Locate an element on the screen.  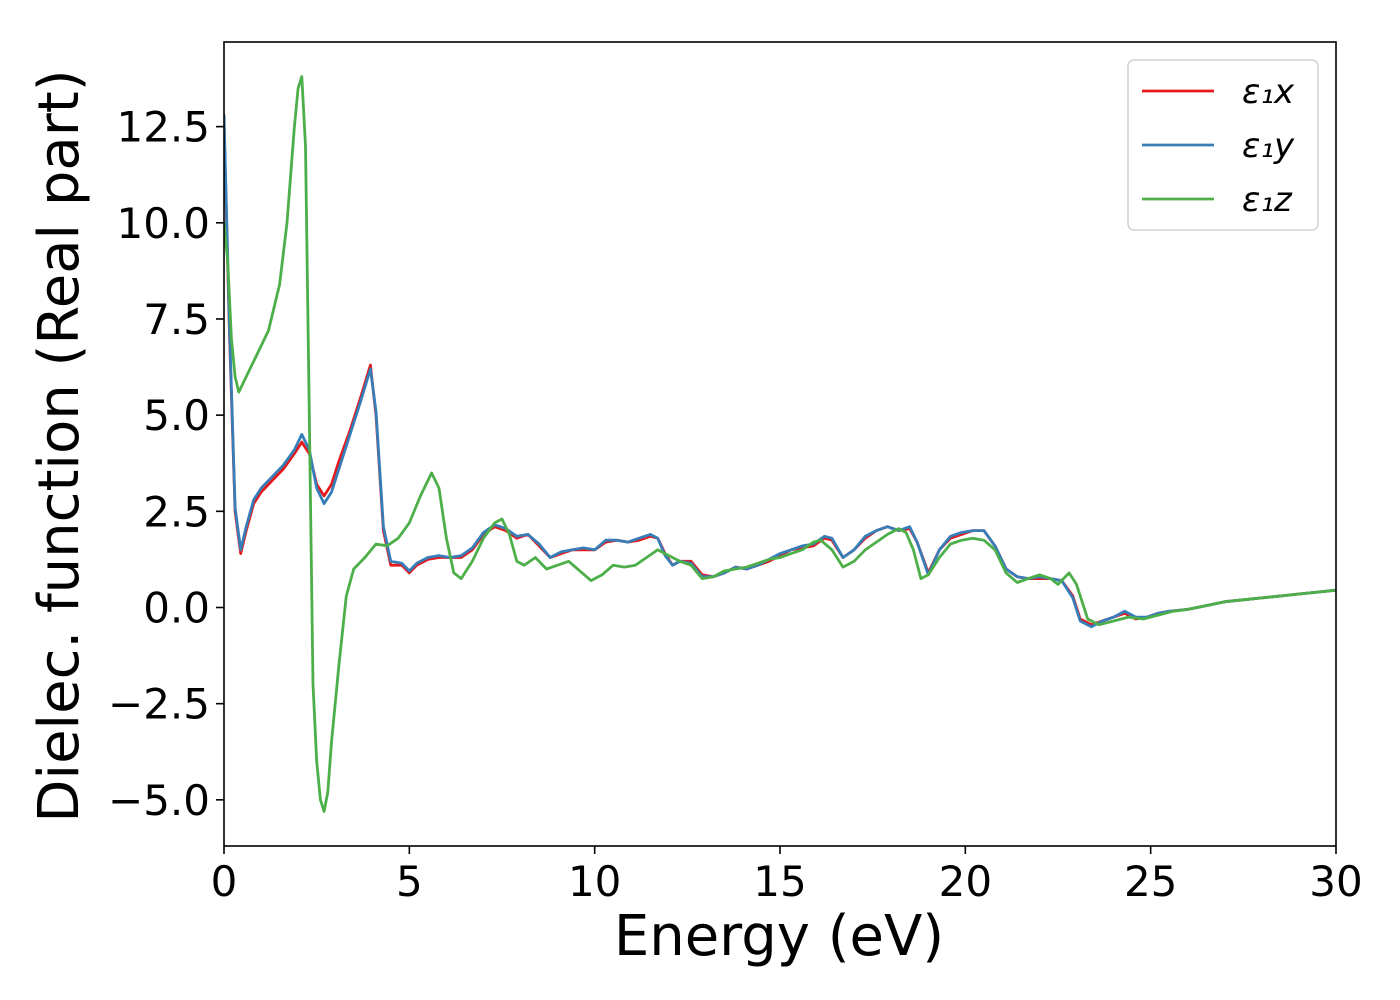
y-tick-label: 0.0 is located at coordinates (176, 607).